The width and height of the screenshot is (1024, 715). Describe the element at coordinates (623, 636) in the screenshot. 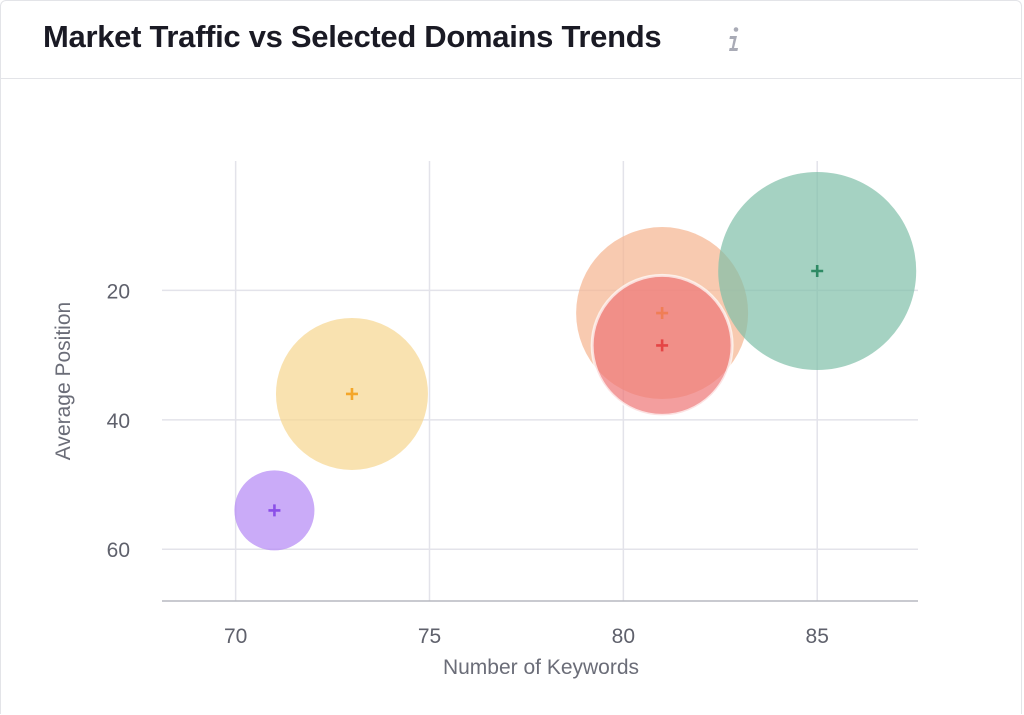

I see `x-tick-label: 80` at that location.